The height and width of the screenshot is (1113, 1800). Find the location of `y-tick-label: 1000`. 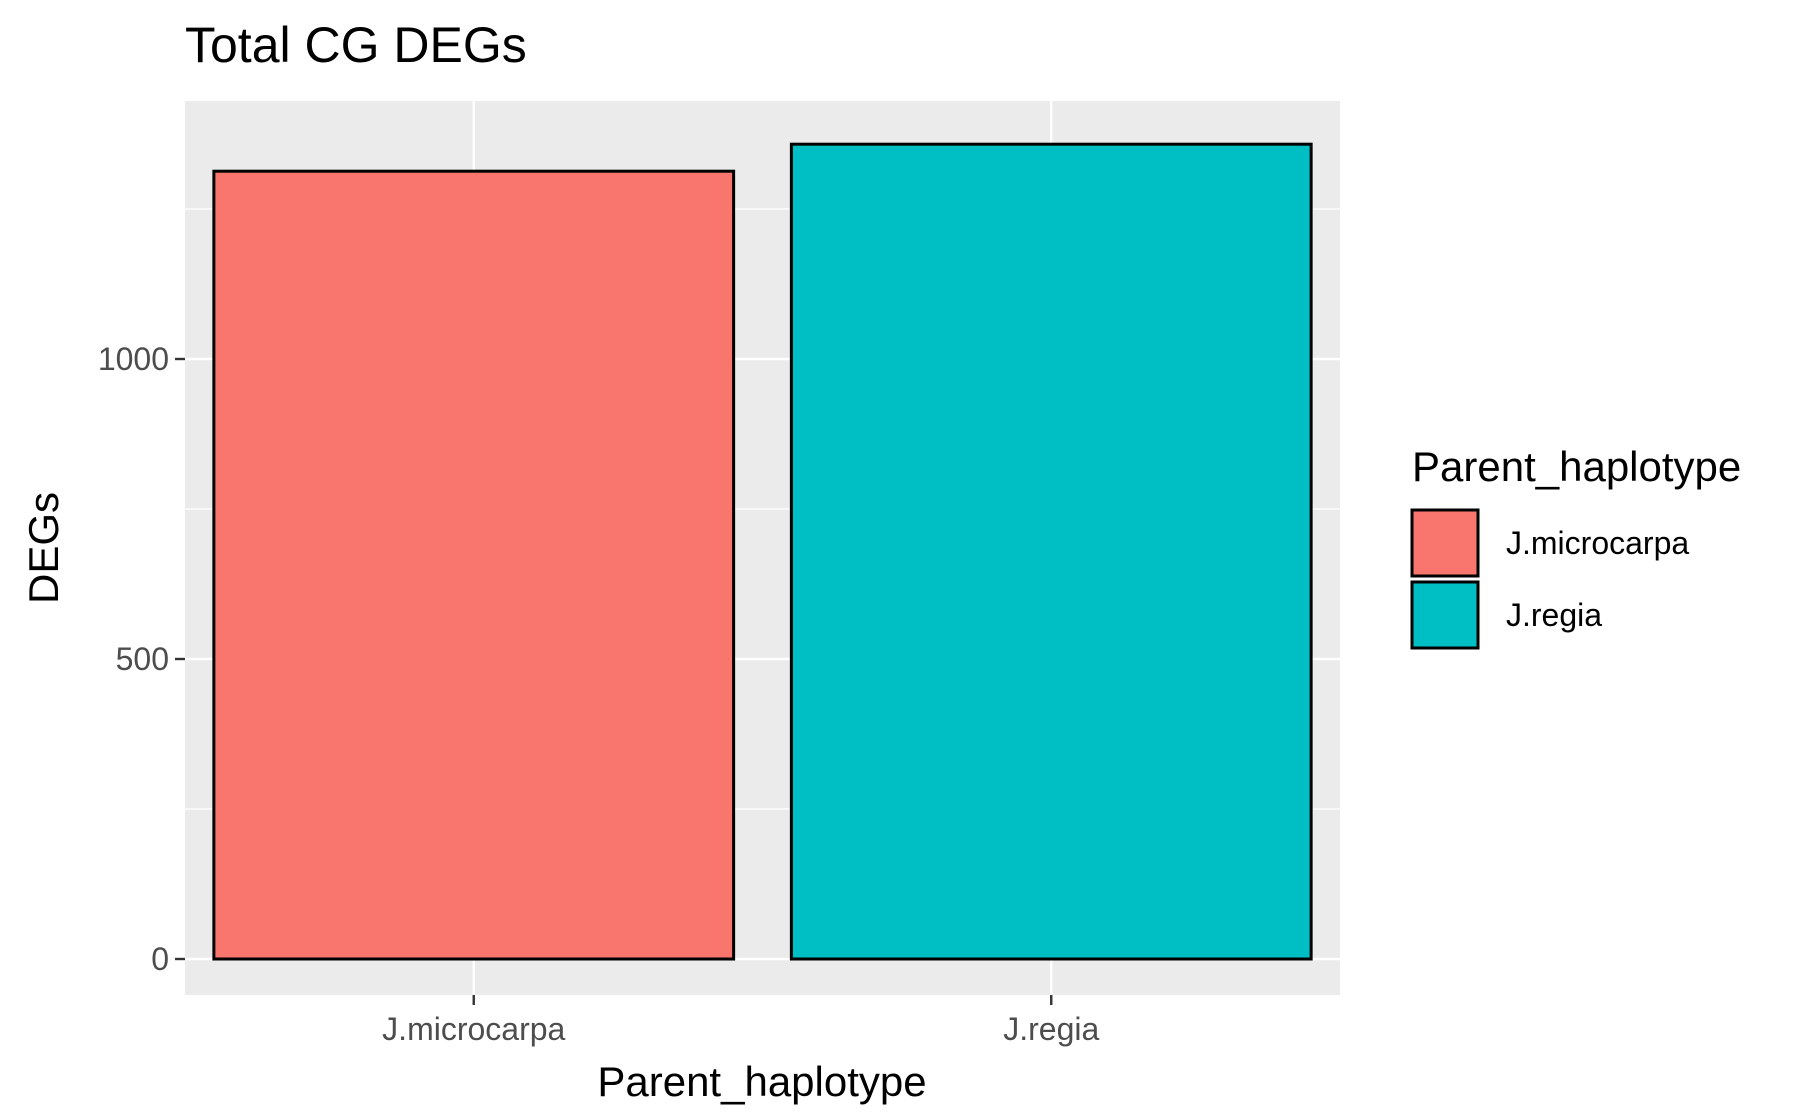

y-tick-label: 1000 is located at coordinates (133, 359).